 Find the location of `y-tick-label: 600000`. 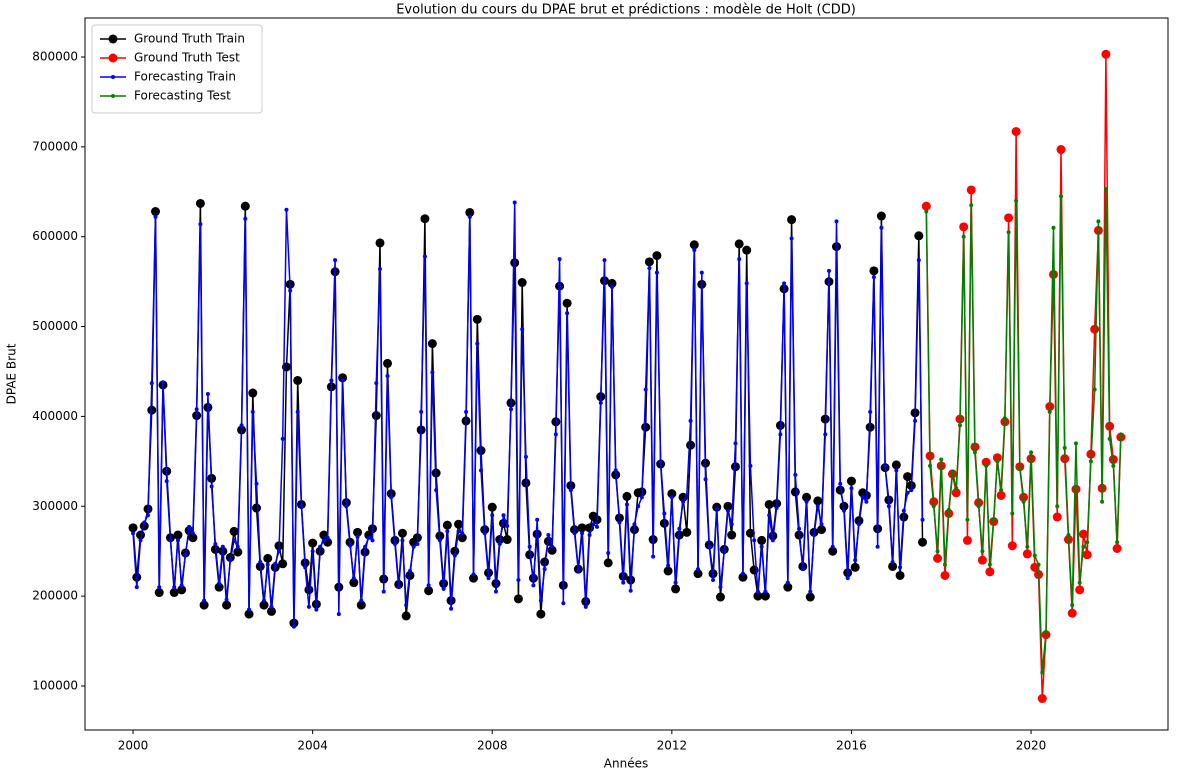

y-tick-label: 600000 is located at coordinates (55, 236).